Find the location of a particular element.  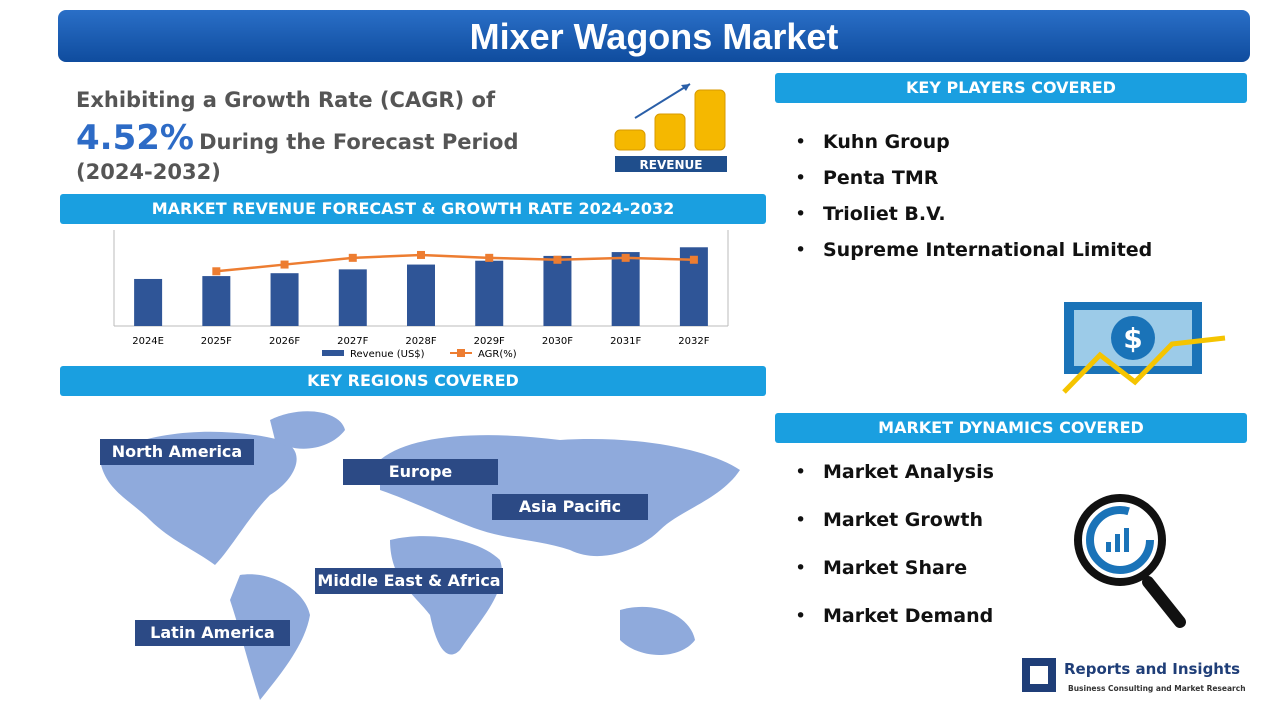

x-tick-label: 2027F is located at coordinates (352, 341).